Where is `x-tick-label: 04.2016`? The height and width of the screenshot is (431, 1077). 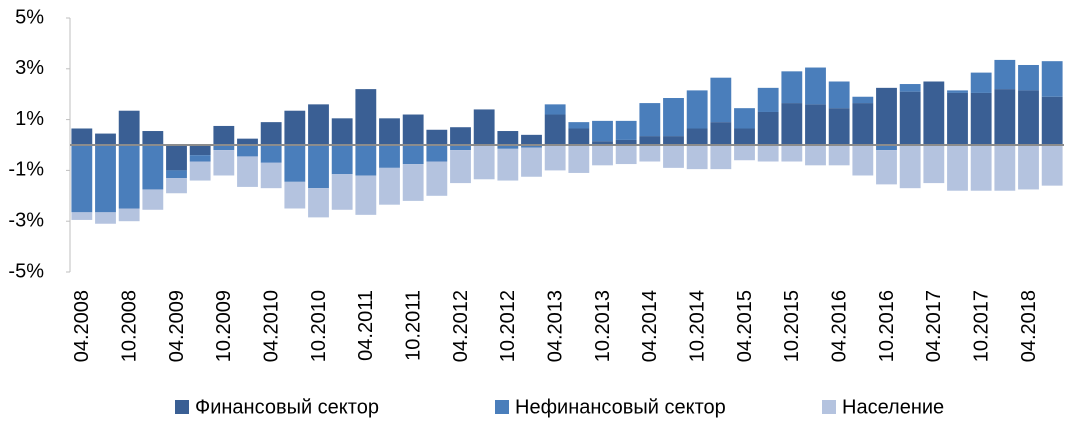 x-tick-label: 04.2016 is located at coordinates (839, 326).